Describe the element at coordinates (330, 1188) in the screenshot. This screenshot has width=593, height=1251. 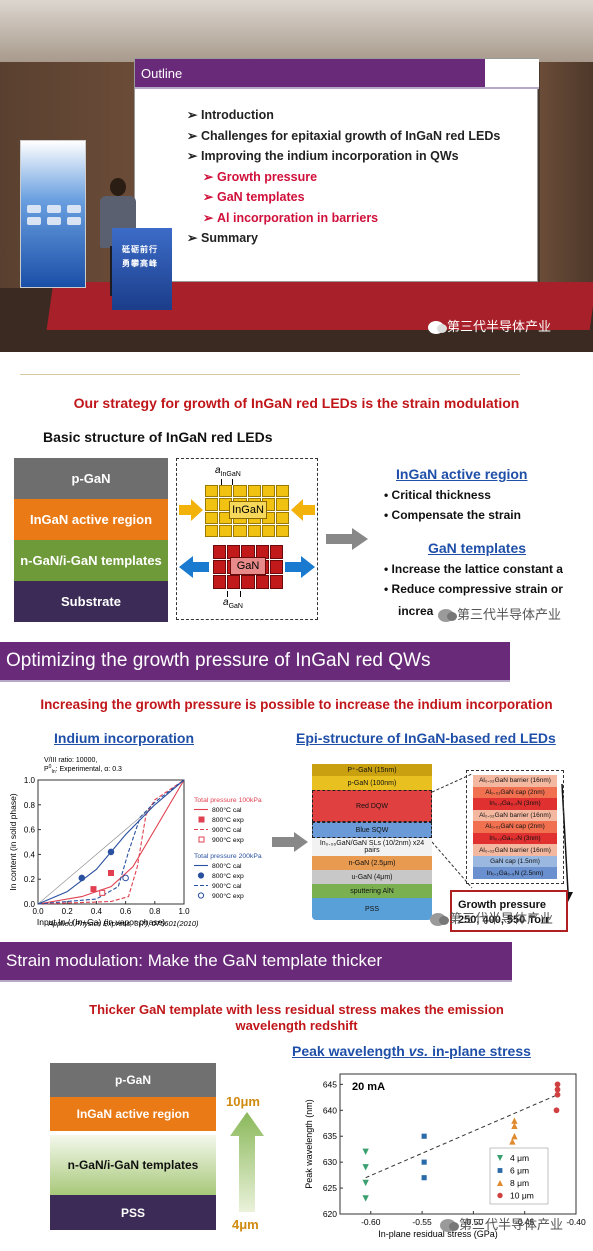
I see `y-tick-label: 625` at that location.